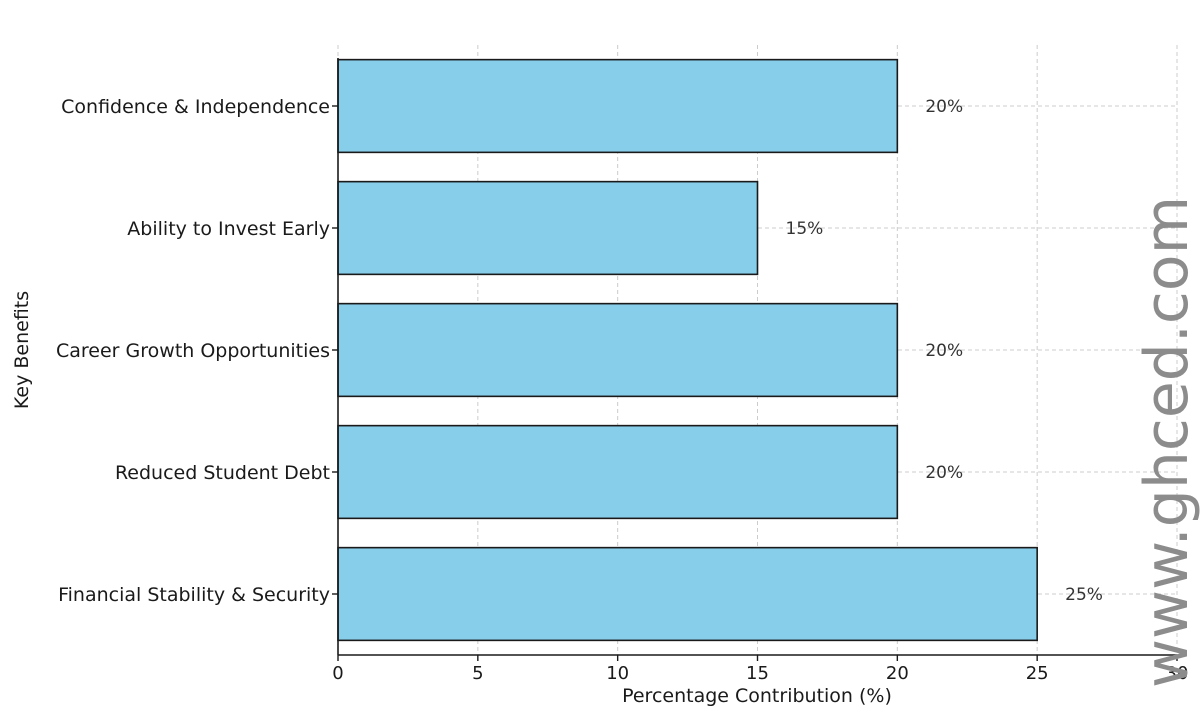 The image size is (1200, 719). Describe the element at coordinates (477, 673) in the screenshot. I see `x-tick-label: 5` at that location.